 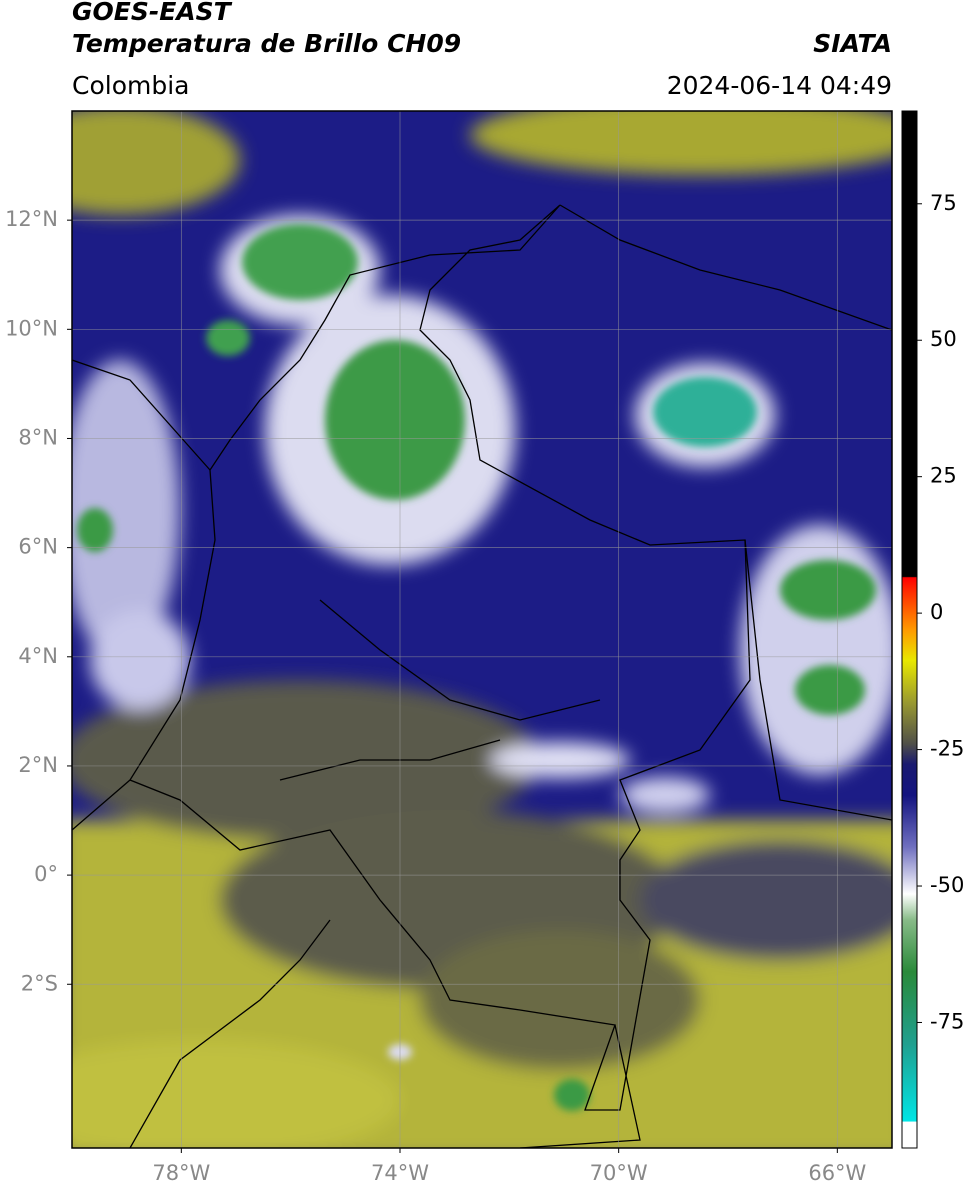 What do you see at coordinates (947, 749) in the screenshot?
I see `colorbar-tick-label: -25` at bounding box center [947, 749].